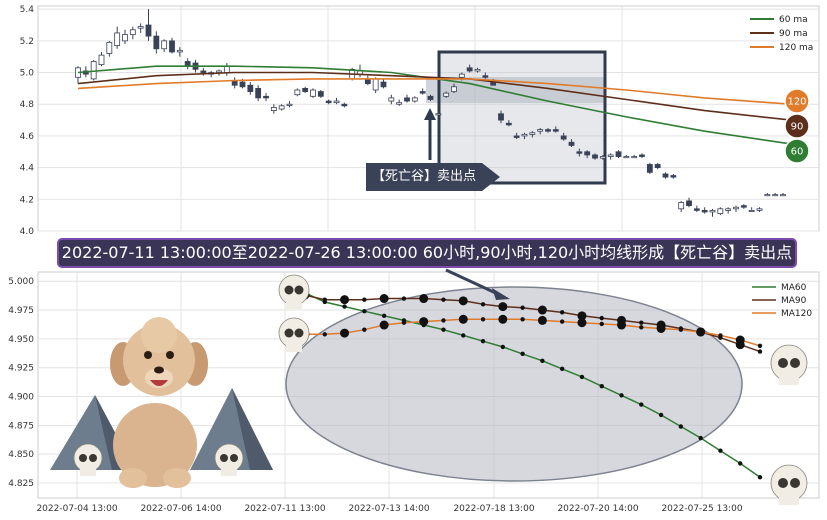 The width and height of the screenshot is (827, 520). I want to click on ma-line-120-ma, so click(434, 91).